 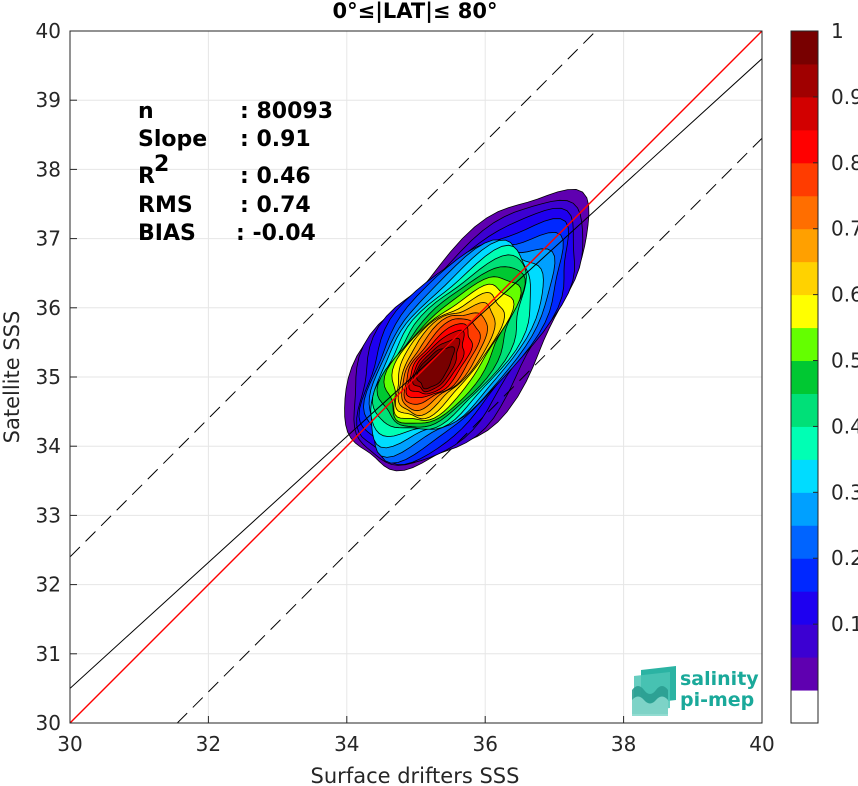 What do you see at coordinates (48, 585) in the screenshot?
I see `y-tick-label: 32` at bounding box center [48, 585].